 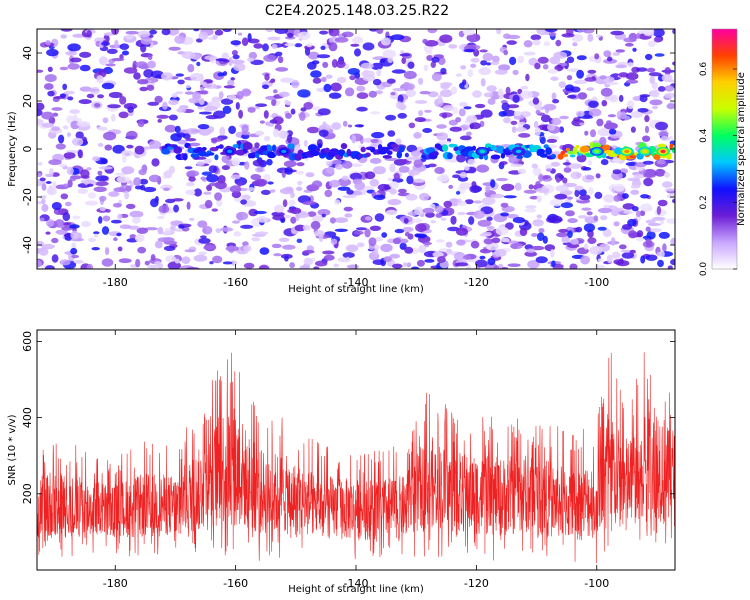 What do you see at coordinates (356, 282) in the screenshot?
I see `x-tick-label: -140` at bounding box center [356, 282].